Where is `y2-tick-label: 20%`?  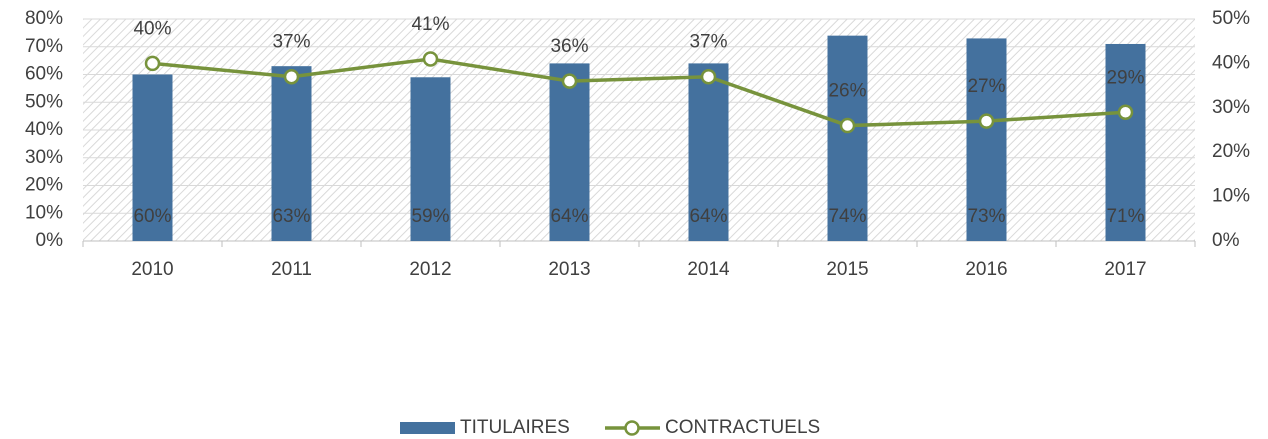
y2-tick-label: 20% is located at coordinates (1231, 151).